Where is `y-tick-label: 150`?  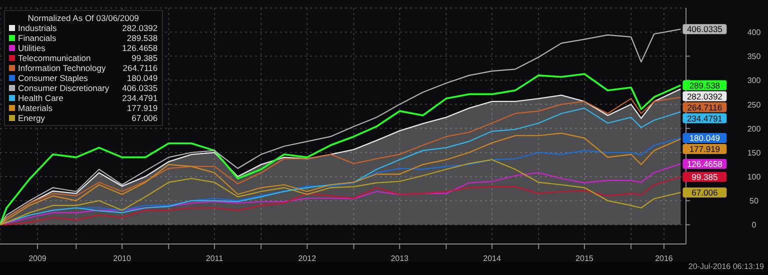 y-tick-label: 150 is located at coordinates (754, 153).